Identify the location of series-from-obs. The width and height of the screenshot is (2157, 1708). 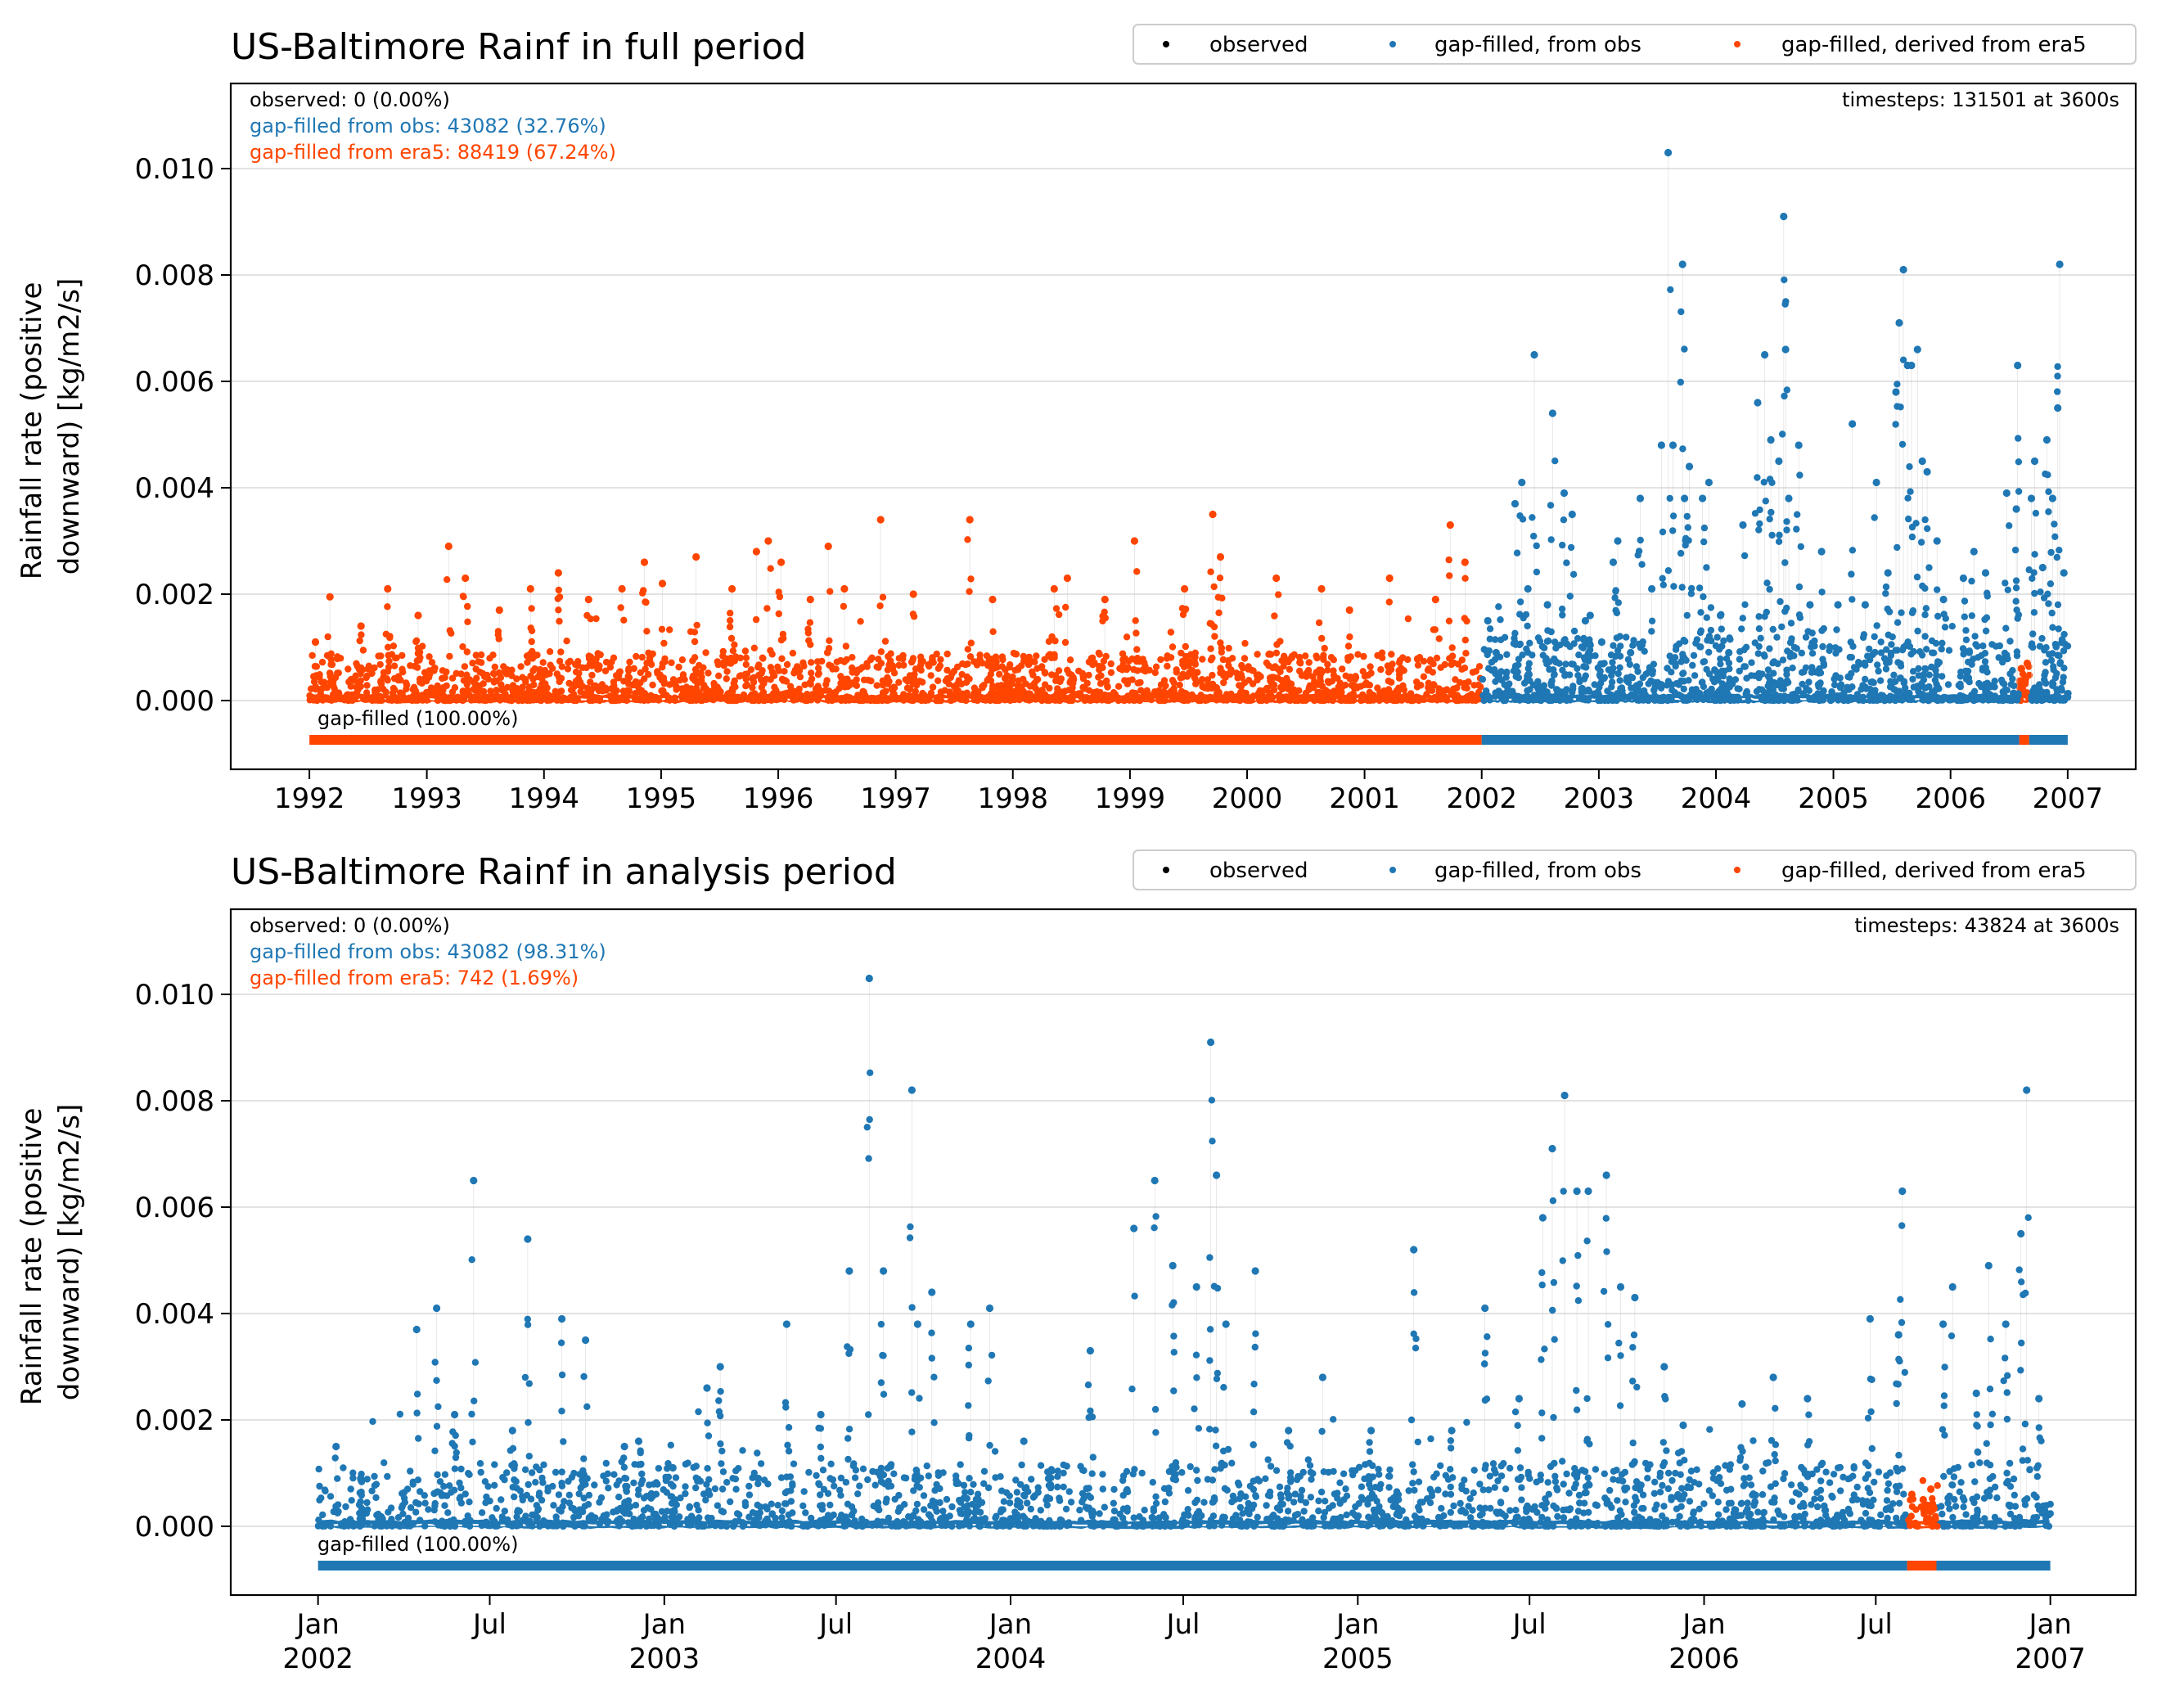
(1775, 426).